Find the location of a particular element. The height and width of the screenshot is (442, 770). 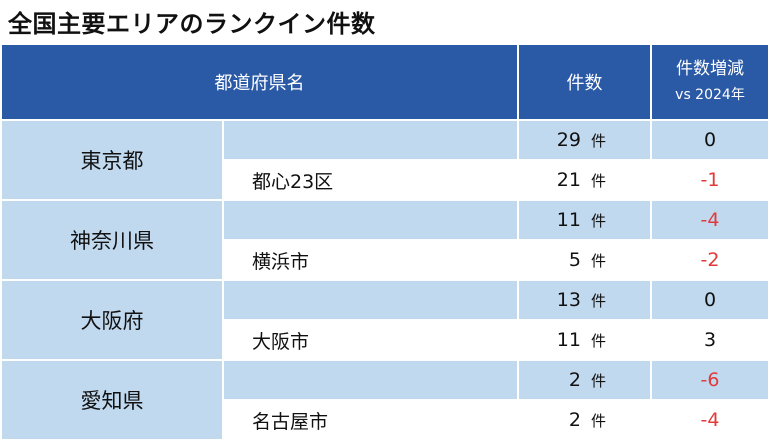

count-cell: 29 件 is located at coordinates (584, 139).